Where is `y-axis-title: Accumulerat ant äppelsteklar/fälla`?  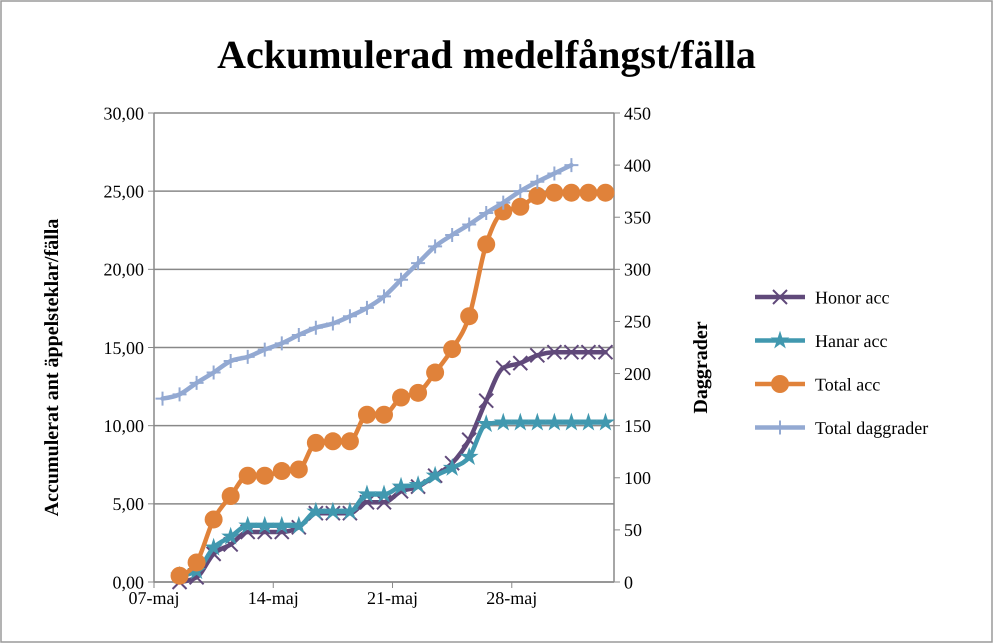
y-axis-title: Accumulerat ant äppelsteklar/fälla is located at coordinates (52, 367).